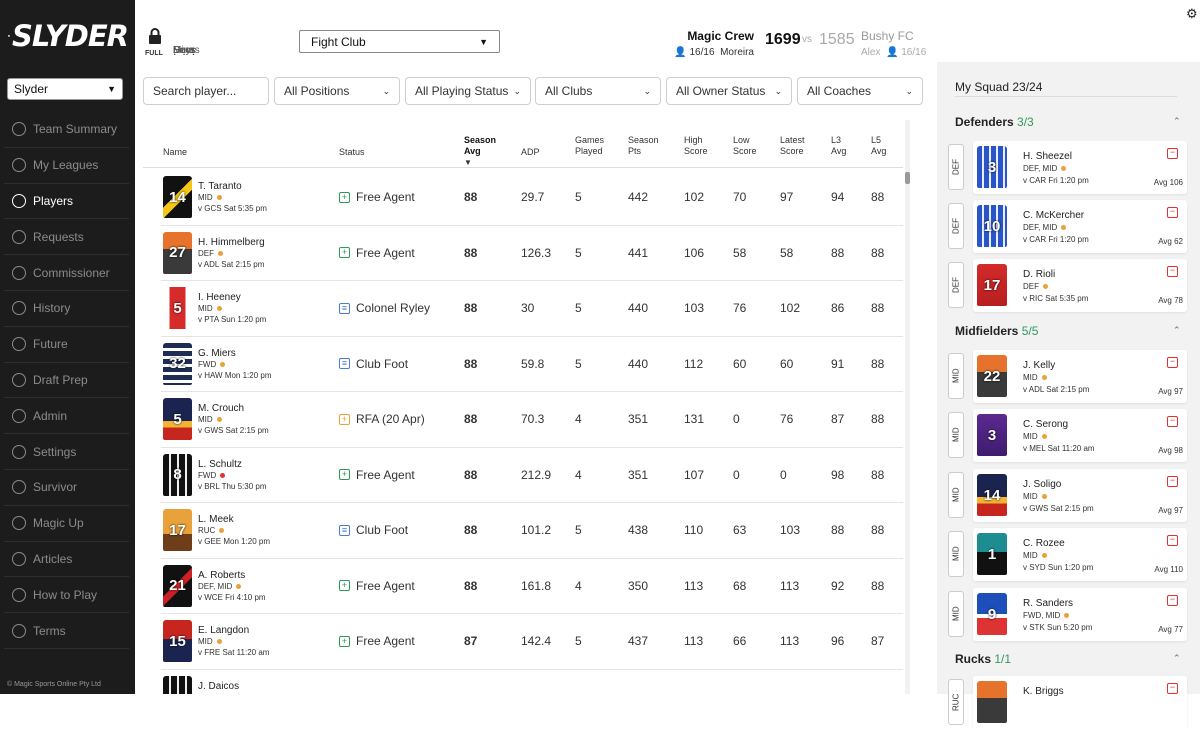  Describe the element at coordinates (384, 308) in the screenshot. I see `player-status: ≡ Colonel Ryley` at that location.